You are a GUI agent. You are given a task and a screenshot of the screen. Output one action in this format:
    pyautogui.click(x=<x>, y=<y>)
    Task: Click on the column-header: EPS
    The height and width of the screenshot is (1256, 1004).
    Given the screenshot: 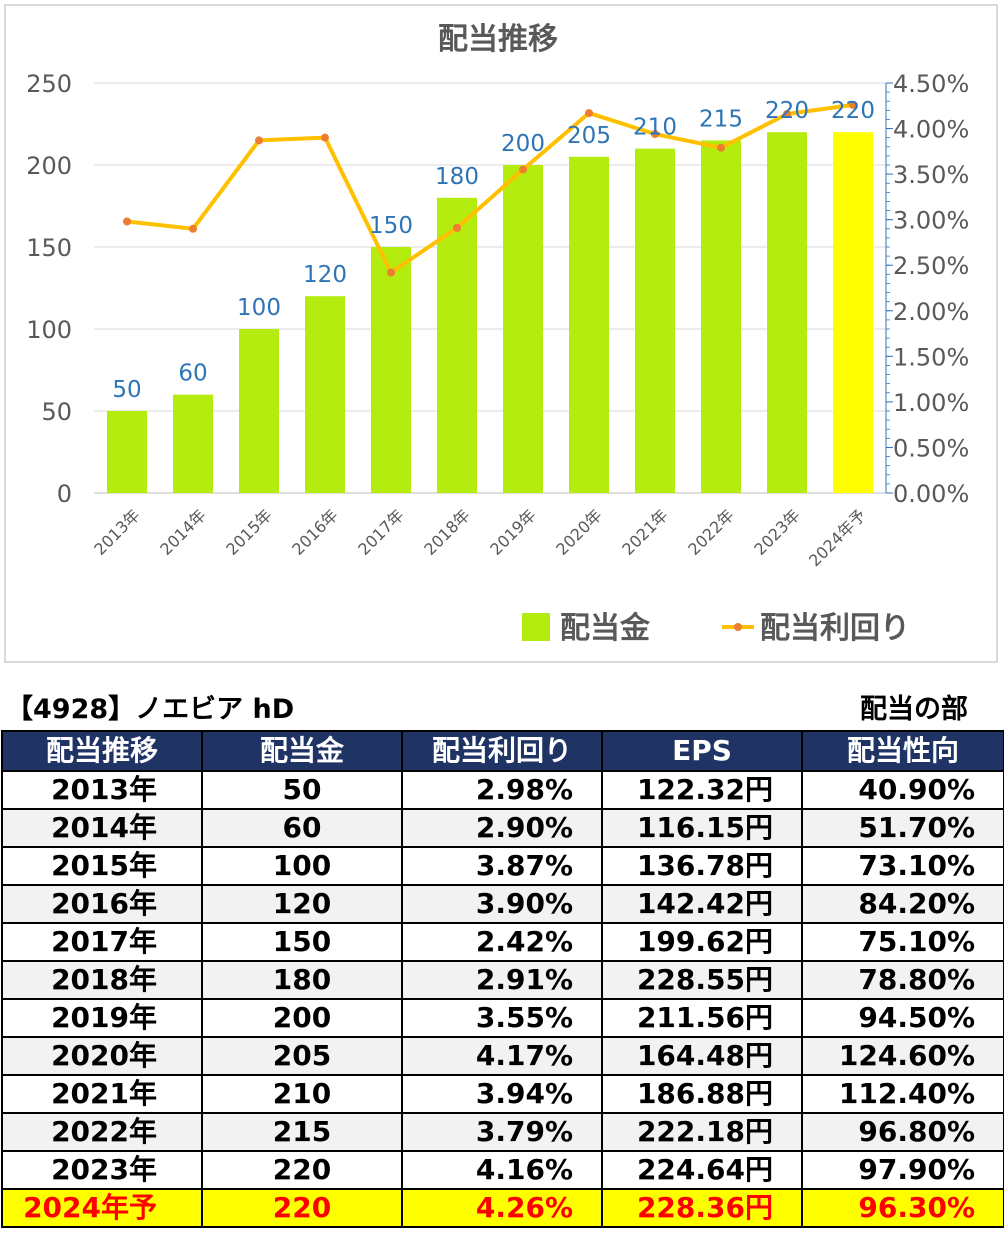 What is the action you would take?
    pyautogui.click(x=702, y=751)
    